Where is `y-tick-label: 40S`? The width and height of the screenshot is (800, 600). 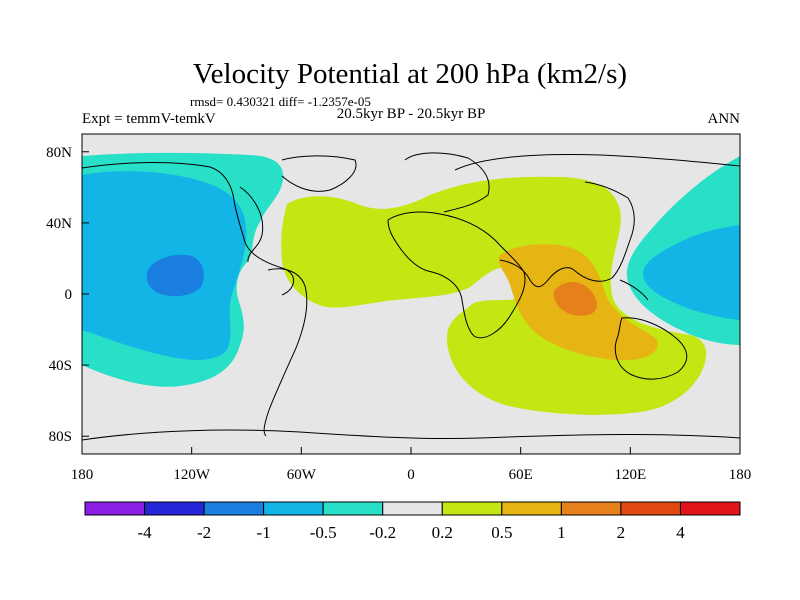
y-tick-label: 40S is located at coordinates (60, 366).